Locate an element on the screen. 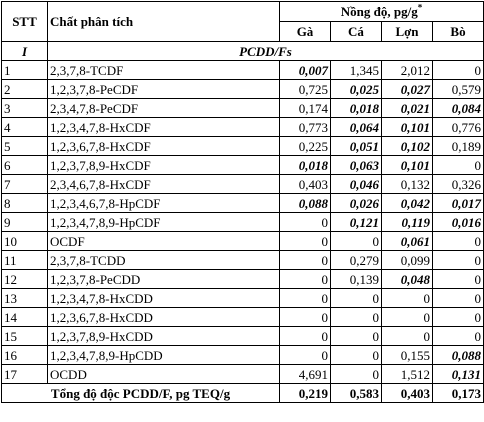 This screenshot has height=422, width=484. section-title: PCDD/Fs is located at coordinates (265, 51).